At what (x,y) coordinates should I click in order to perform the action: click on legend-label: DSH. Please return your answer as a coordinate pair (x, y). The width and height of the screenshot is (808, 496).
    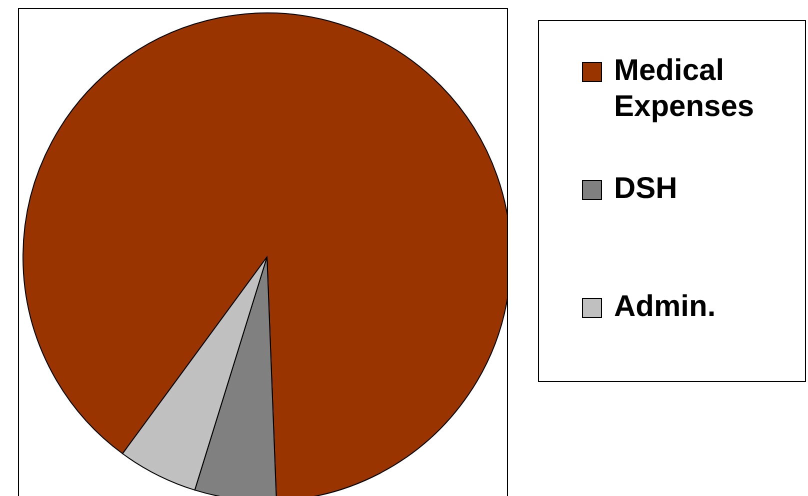
    Looking at the image, I should click on (646, 189).